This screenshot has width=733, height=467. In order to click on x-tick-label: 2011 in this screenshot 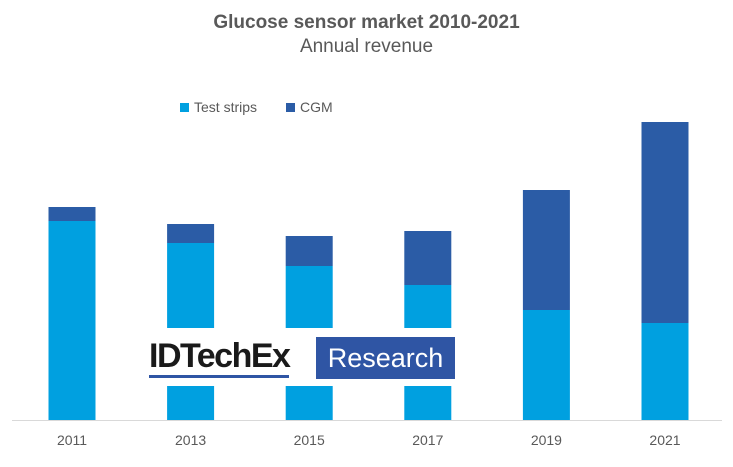, I will do `click(72, 440)`.